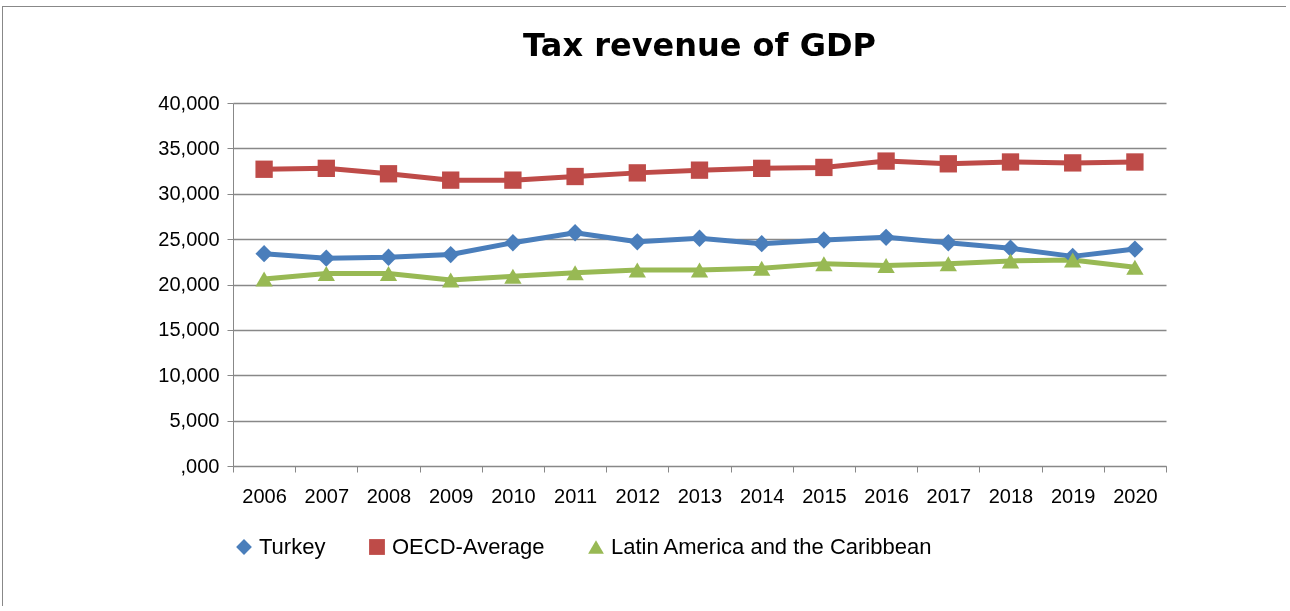  I want to click on y-tick-label: 40,000, so click(189, 102).